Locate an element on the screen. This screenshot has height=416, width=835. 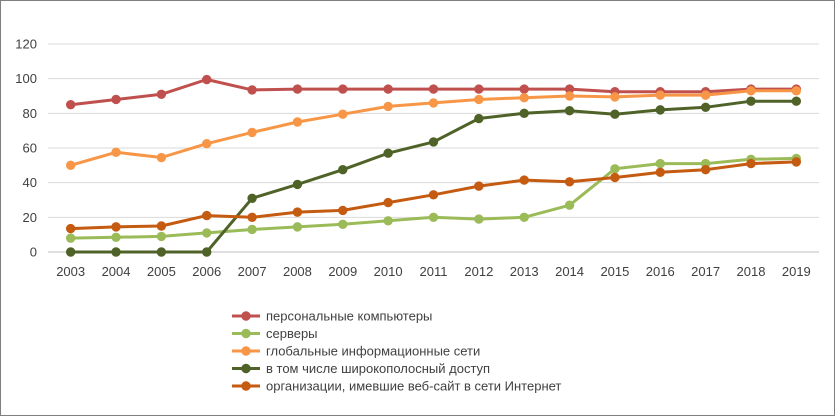
y-tick-label: 60 is located at coordinates (30, 148).